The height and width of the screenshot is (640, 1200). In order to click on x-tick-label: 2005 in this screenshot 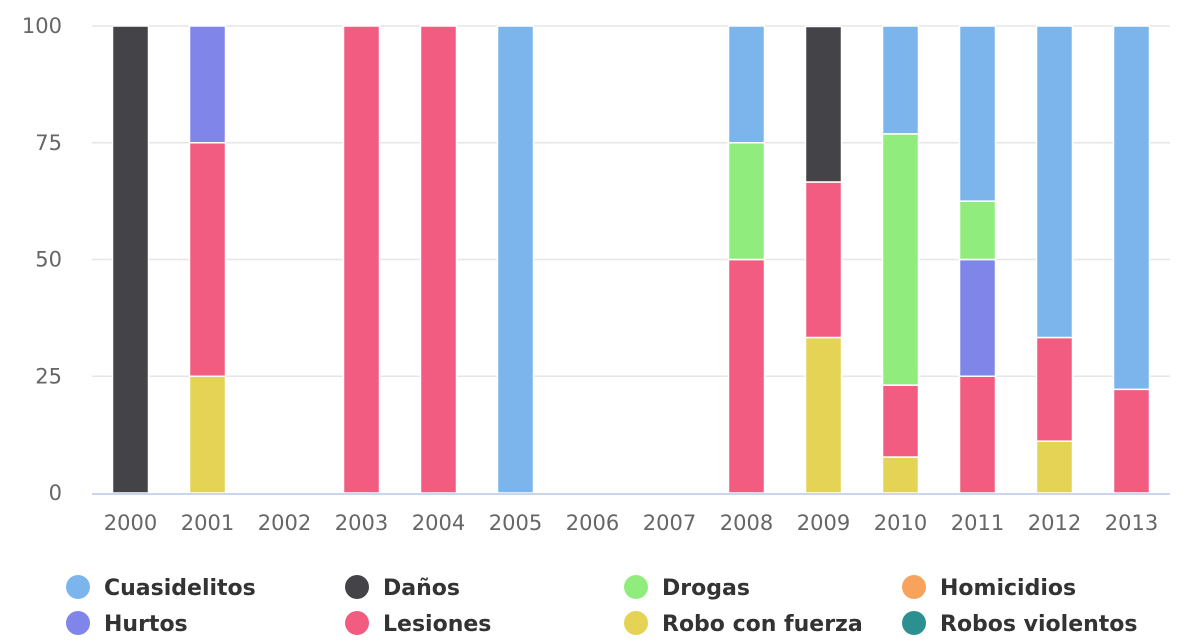, I will do `click(515, 523)`.